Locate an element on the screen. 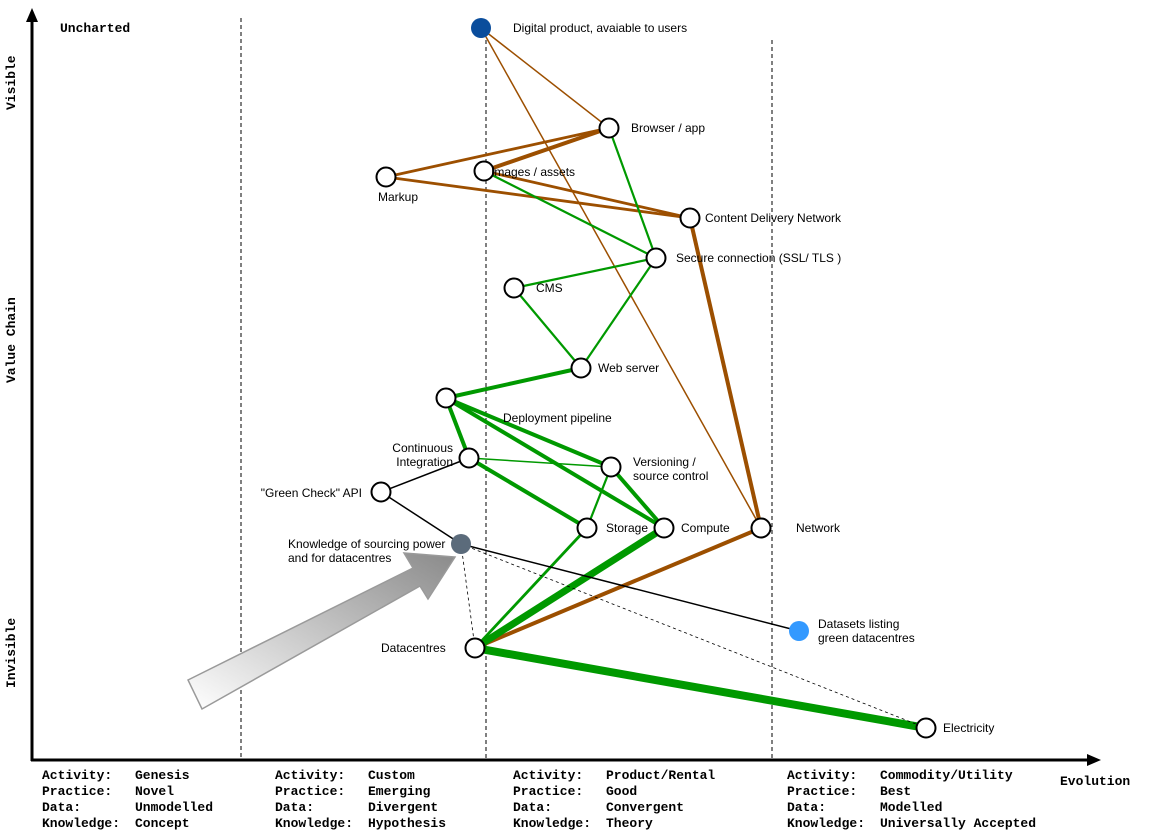 This screenshot has height=831, width=1150. link-browser-markup is located at coordinates (497, 152).